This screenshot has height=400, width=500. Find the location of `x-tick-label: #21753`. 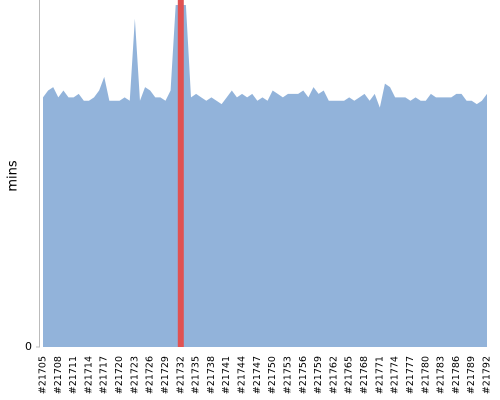

x-tick-label: #21753 is located at coordinates (287, 375).